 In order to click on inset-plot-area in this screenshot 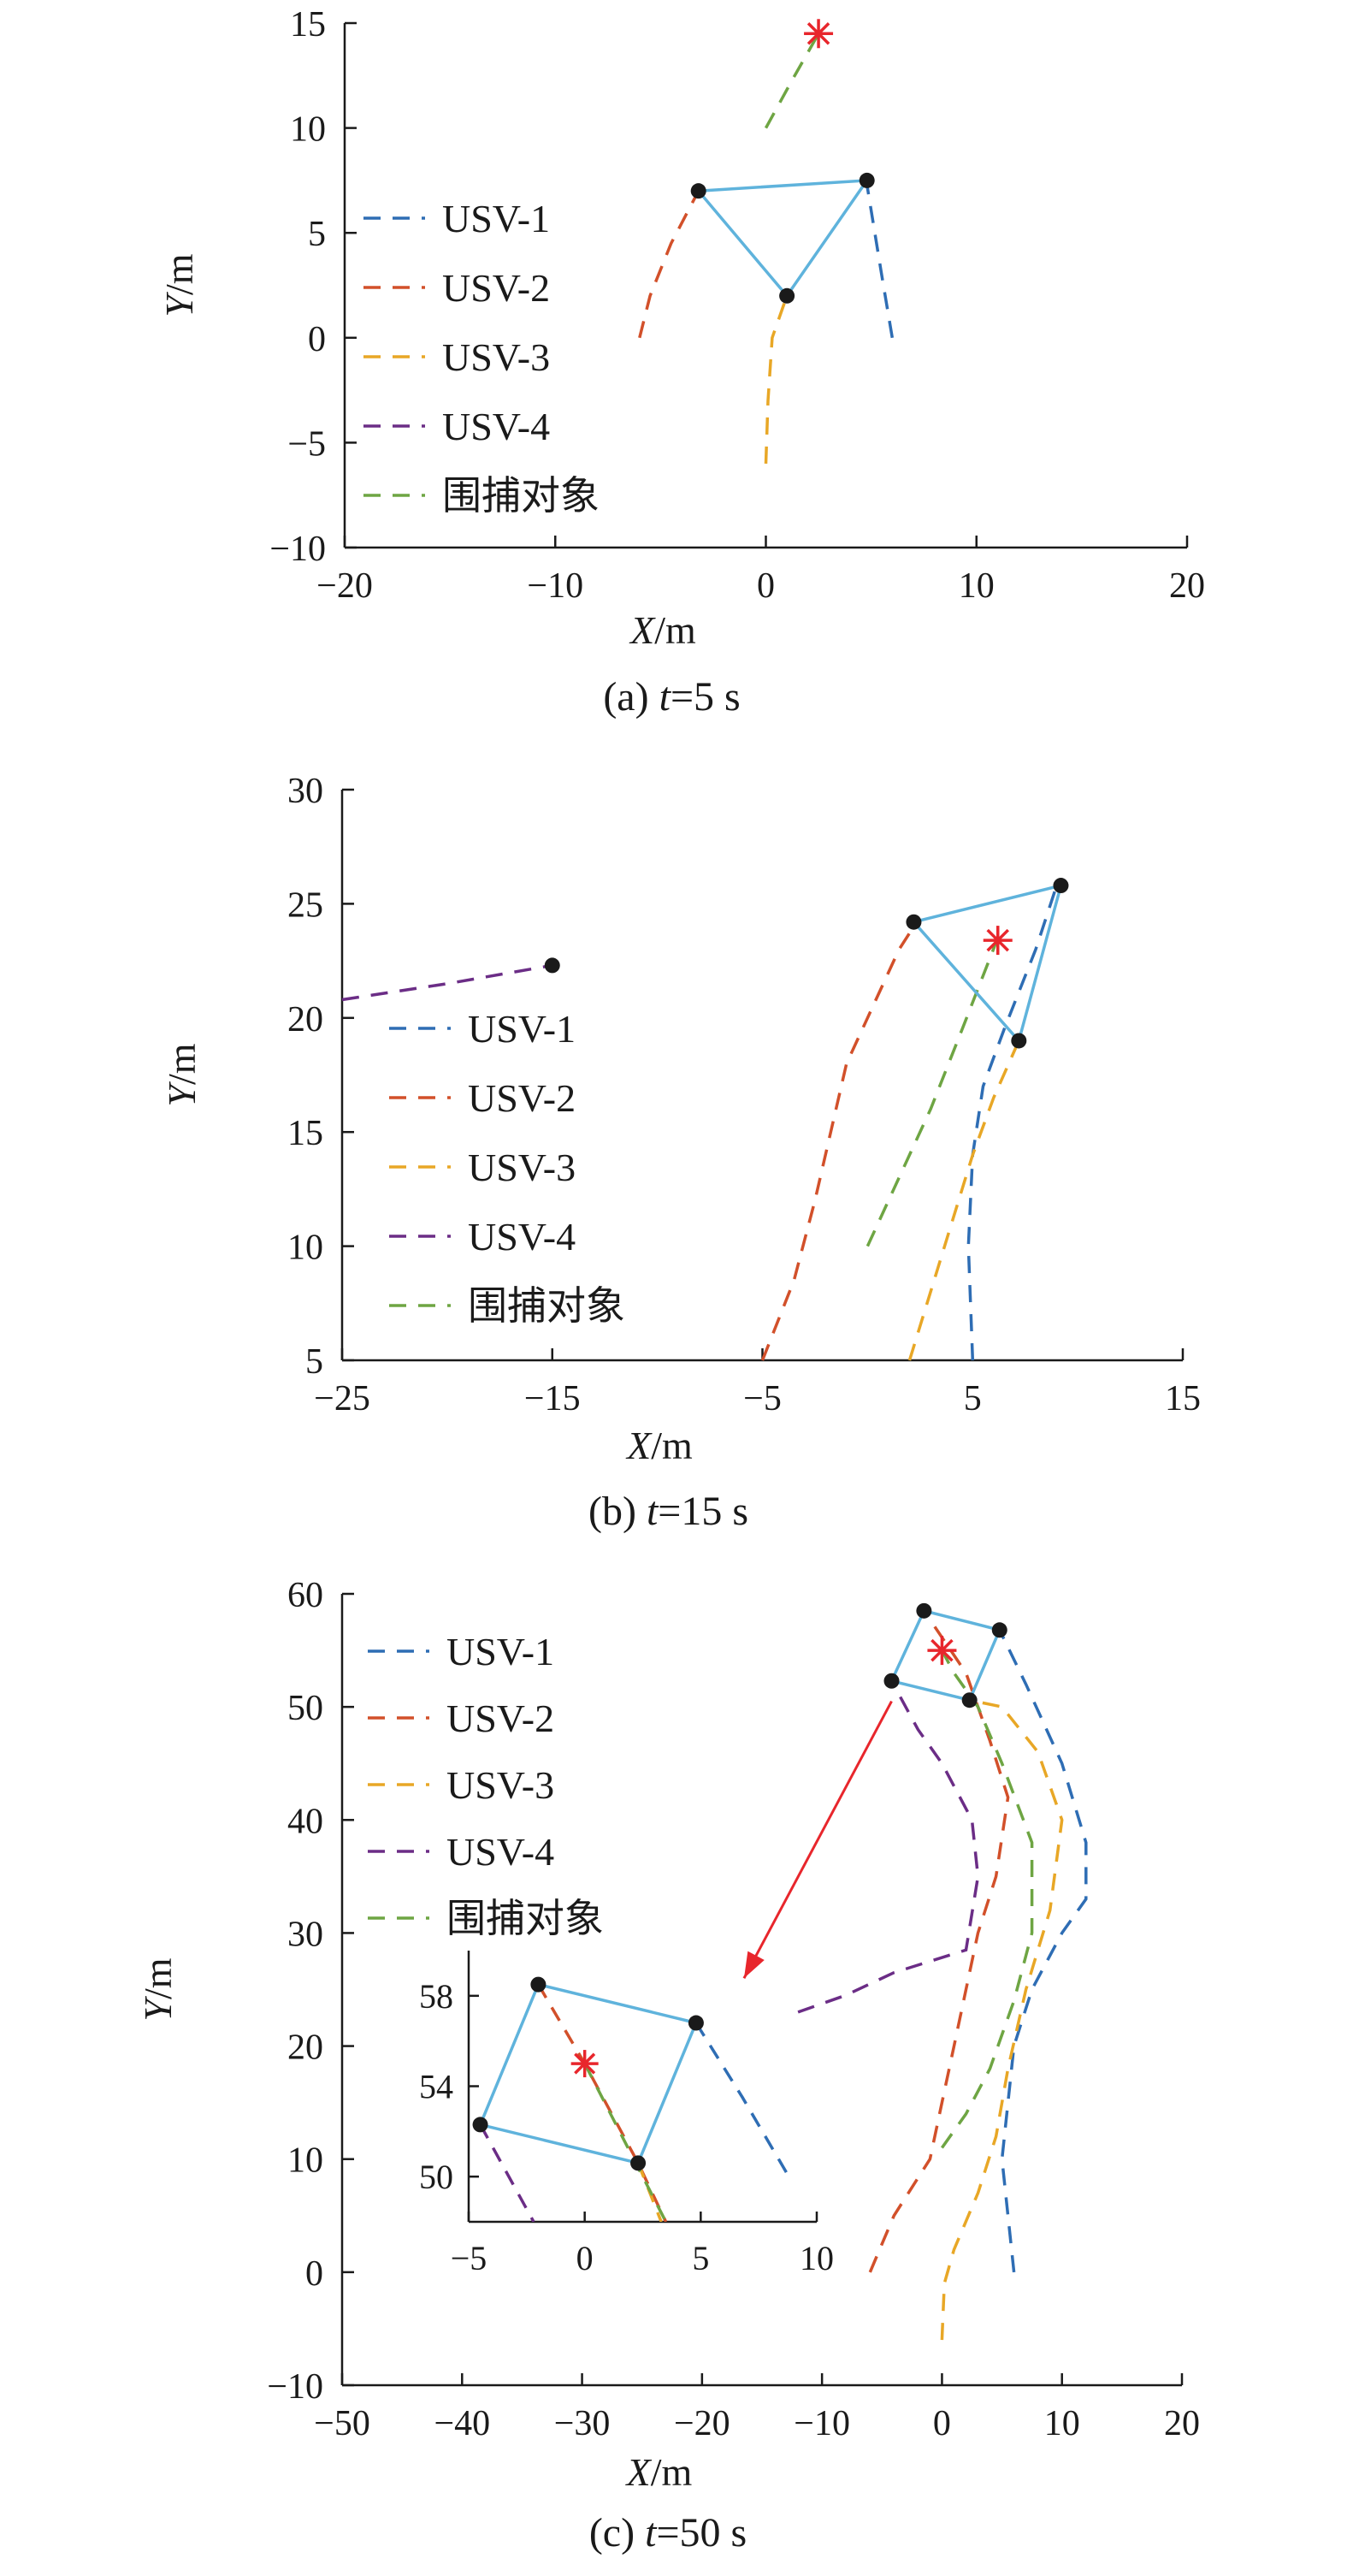, I will do `click(635, 2102)`.